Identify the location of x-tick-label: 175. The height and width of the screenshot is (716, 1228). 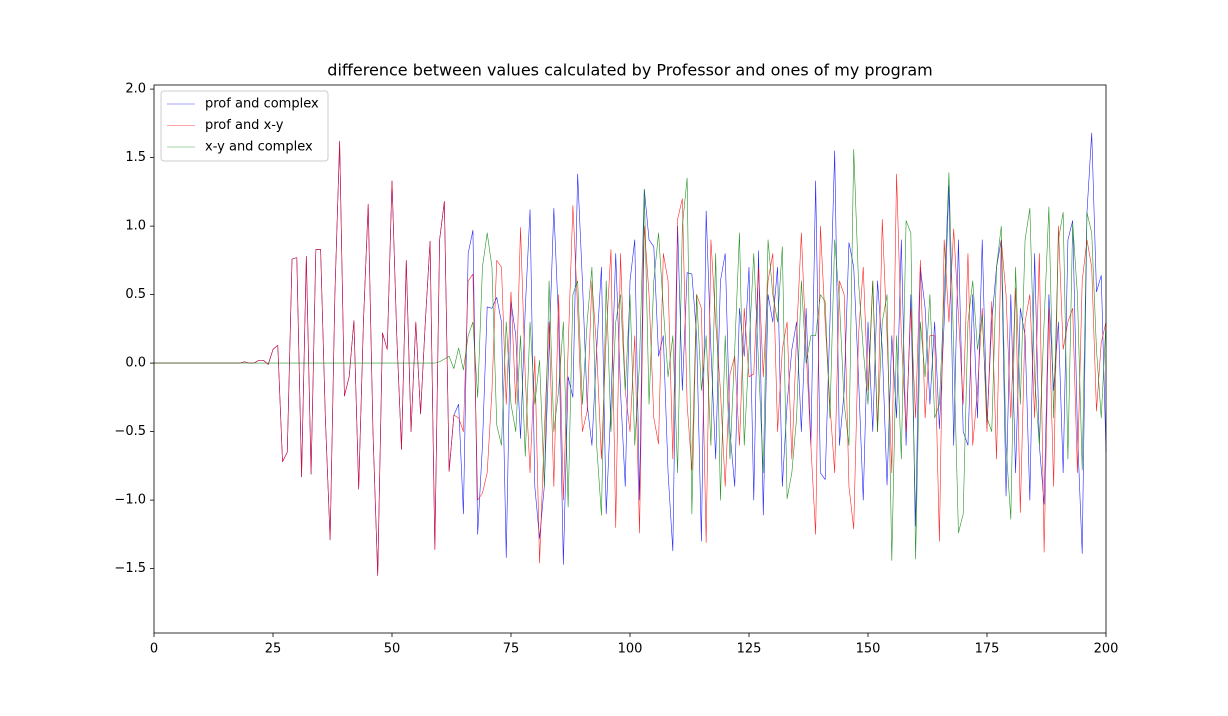
(987, 649).